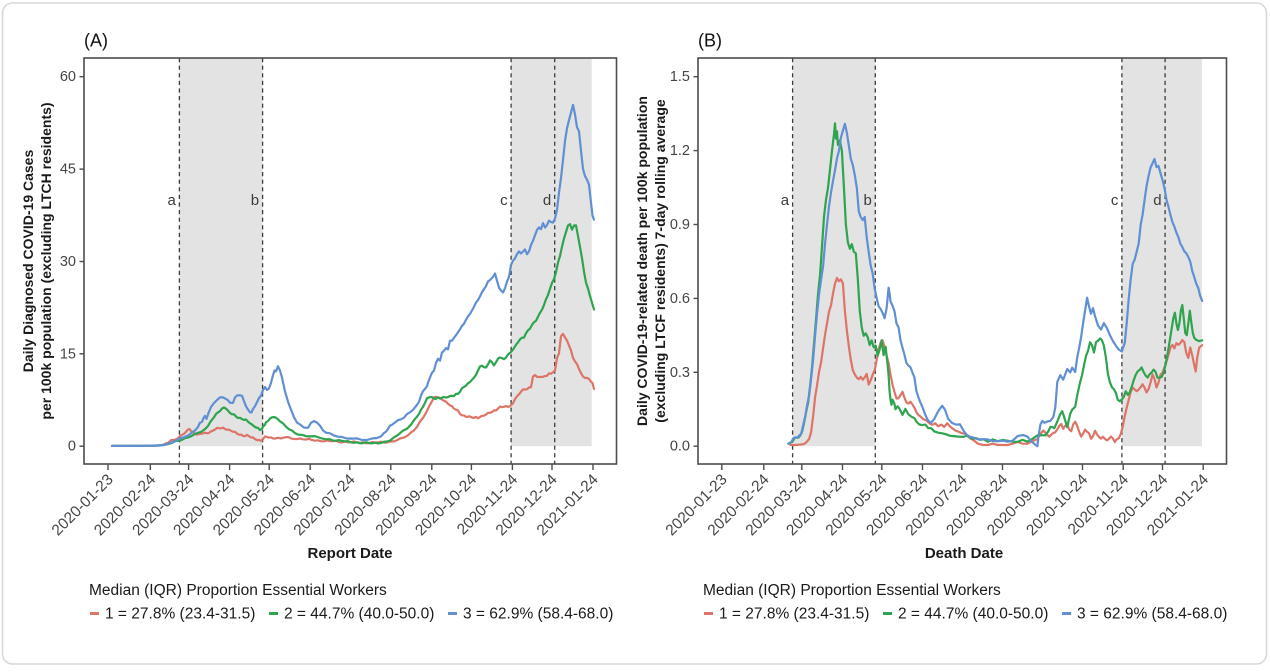 The width and height of the screenshot is (1270, 672). What do you see at coordinates (68, 354) in the screenshot?
I see `svg-text: 15` at bounding box center [68, 354].